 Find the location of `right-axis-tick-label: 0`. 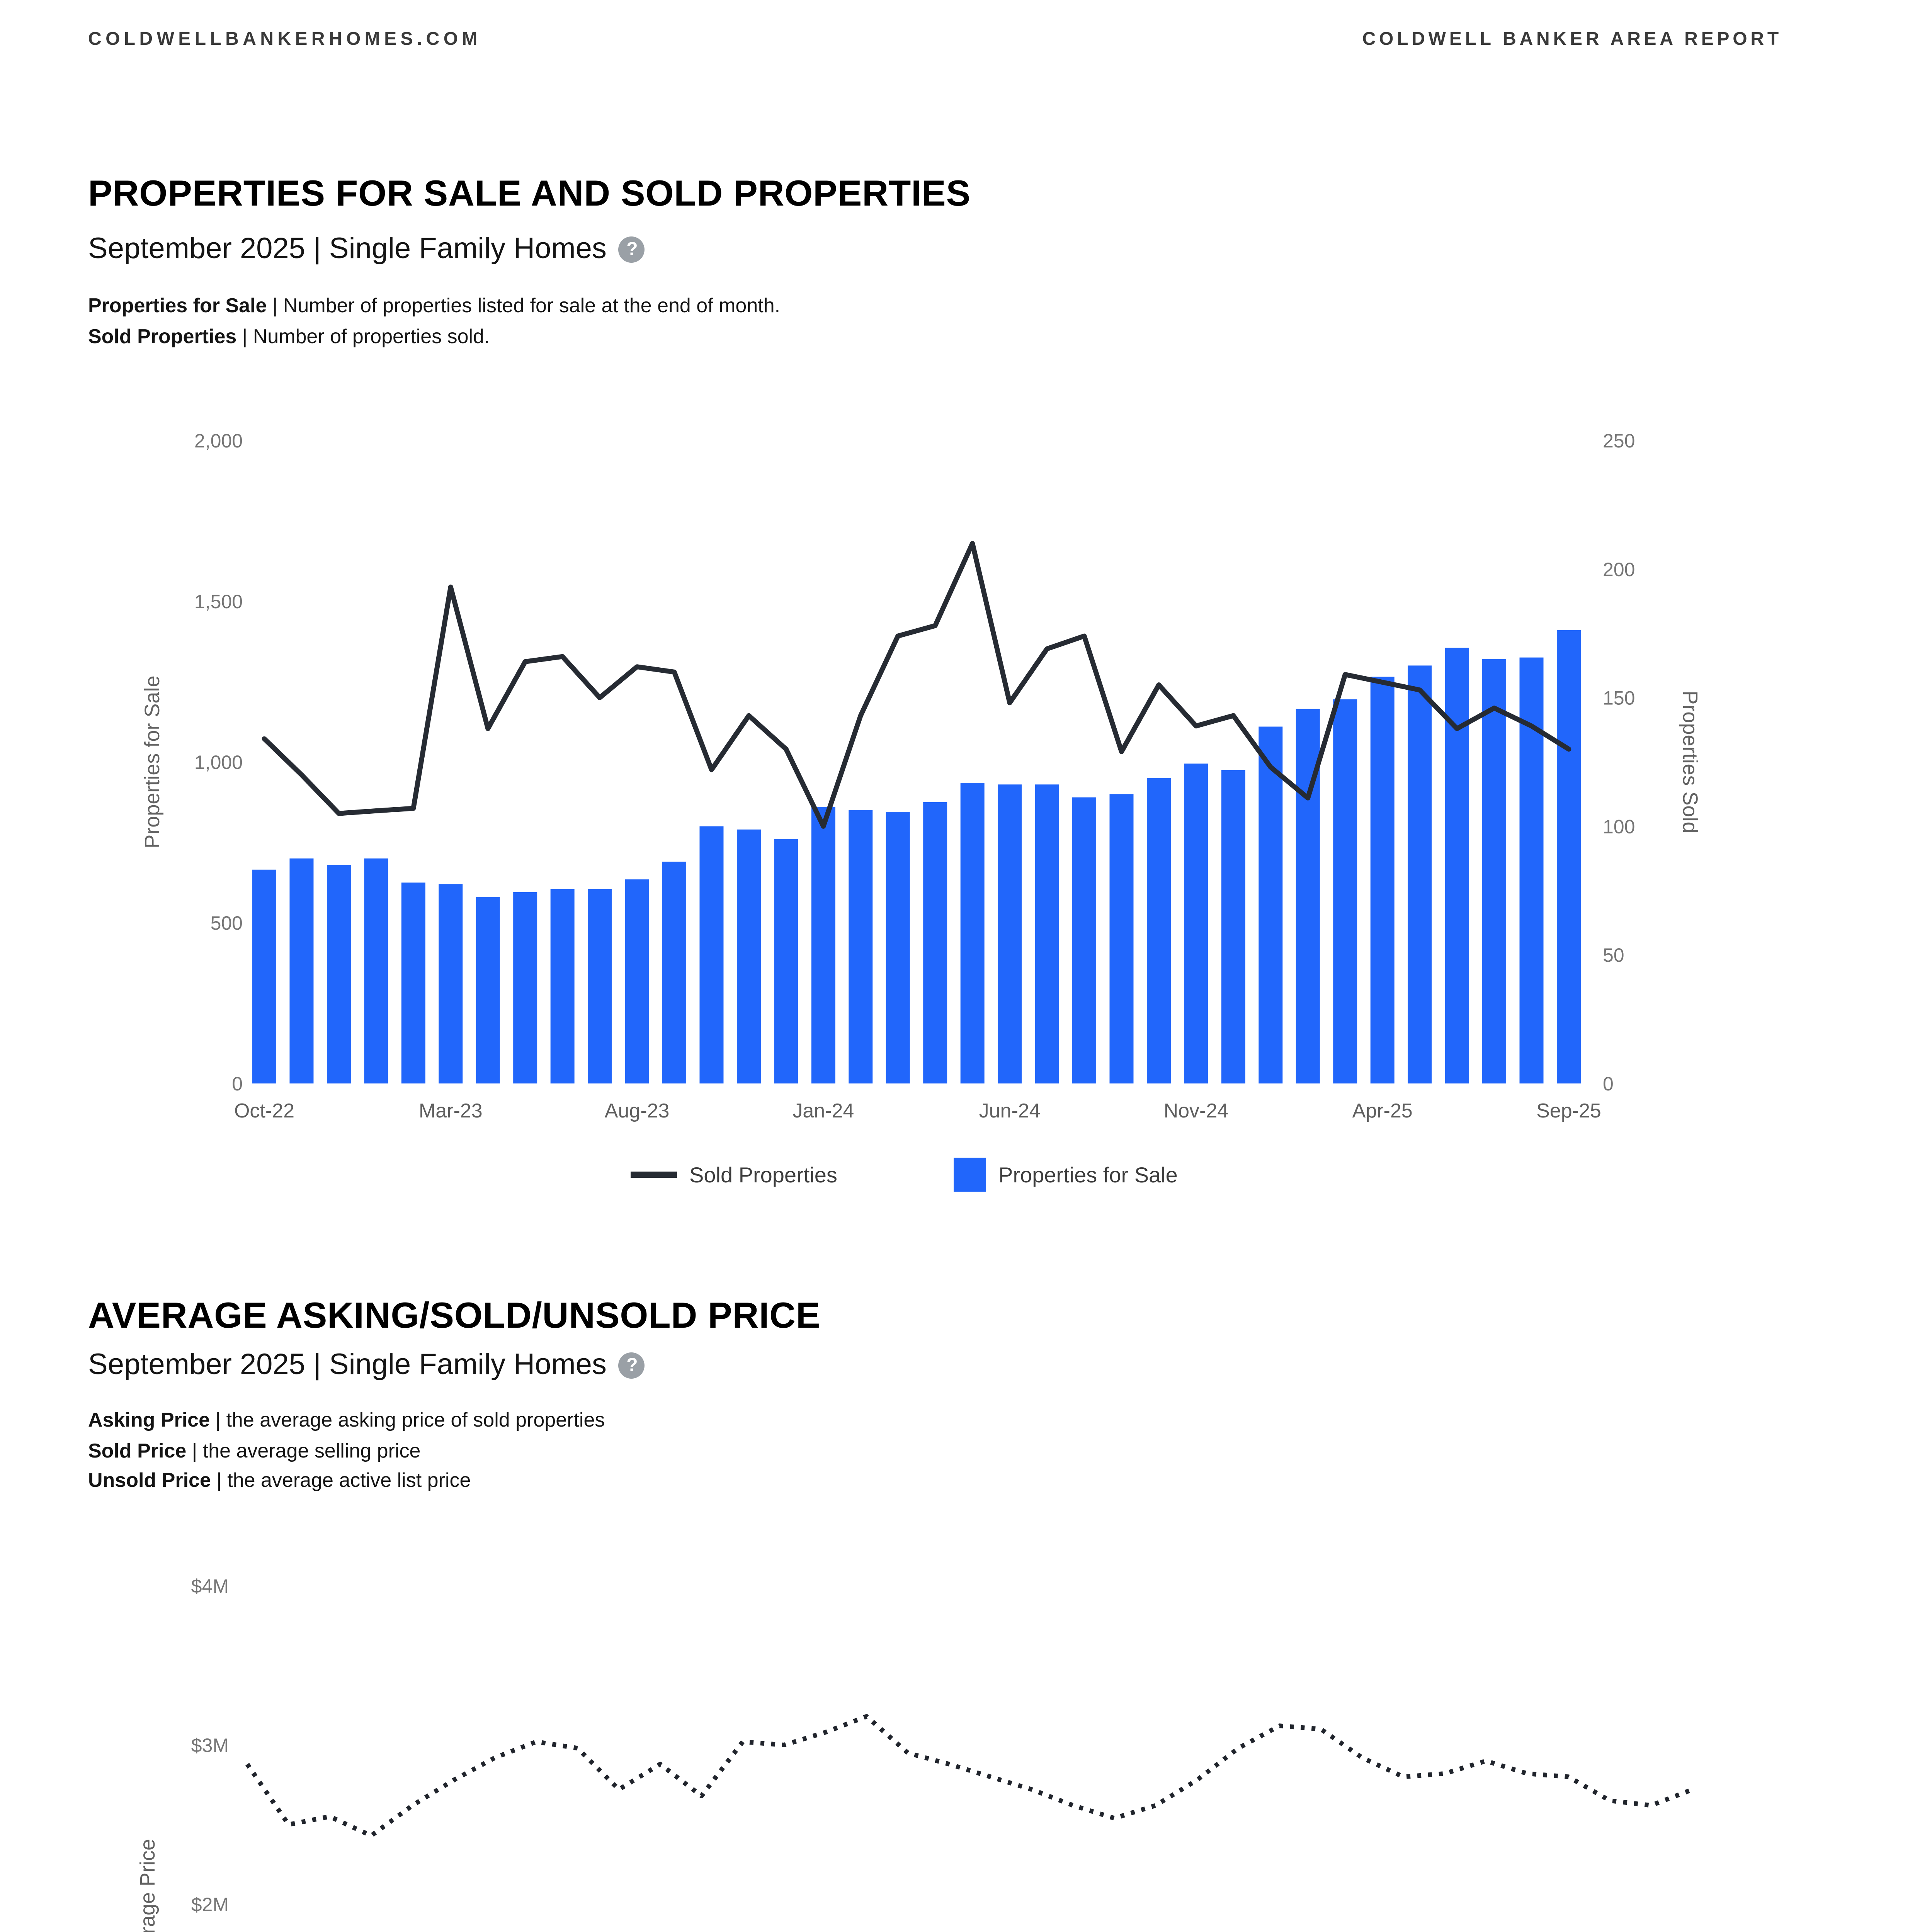

right-axis-tick-label: 0 is located at coordinates (1609, 1084).